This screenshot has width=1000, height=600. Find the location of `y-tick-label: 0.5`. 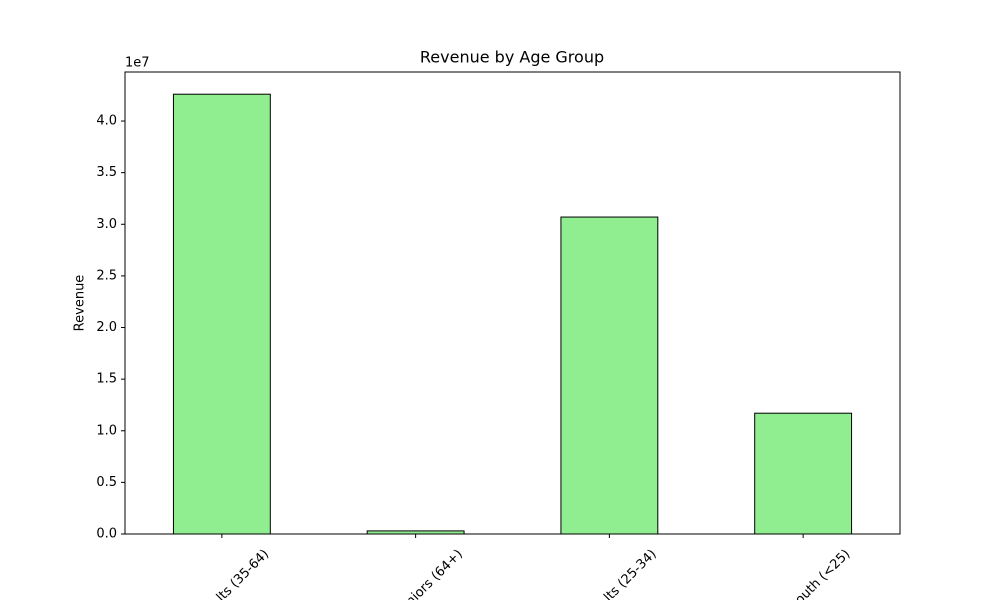

y-tick-label: 0.5 is located at coordinates (106, 482).